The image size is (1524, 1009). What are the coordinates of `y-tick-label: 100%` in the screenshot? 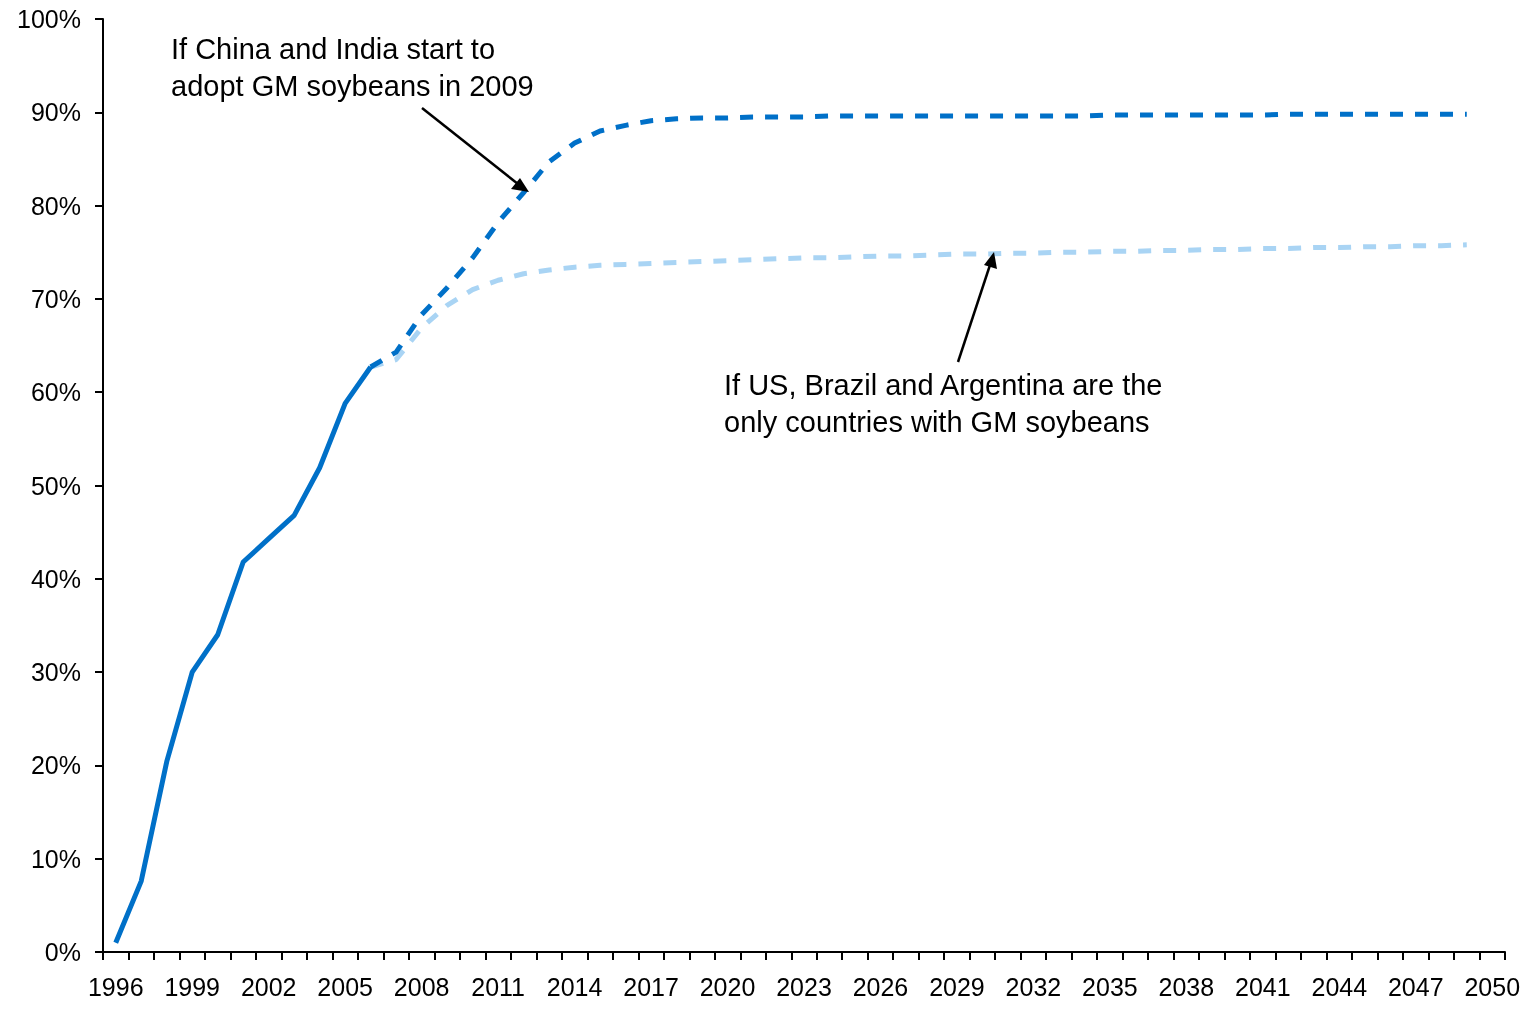 It's located at (49, 19).